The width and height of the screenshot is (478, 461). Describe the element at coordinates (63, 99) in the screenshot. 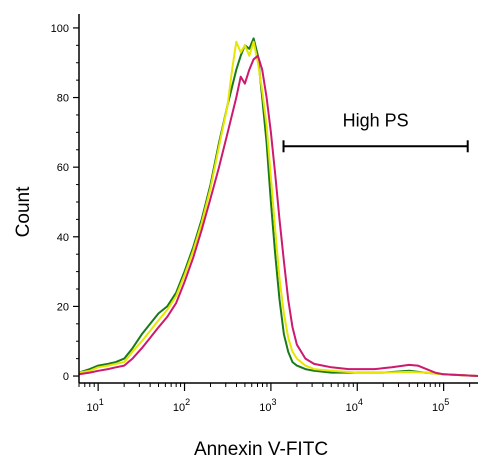

I see `y-tick-label: 80` at that location.